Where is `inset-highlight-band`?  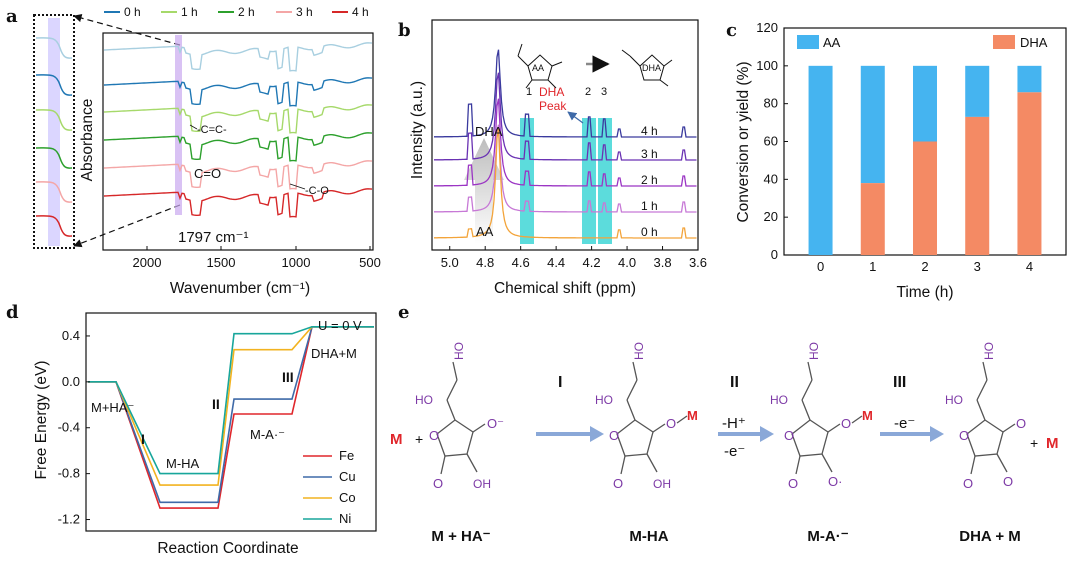 inset-highlight-band is located at coordinates (54, 132).